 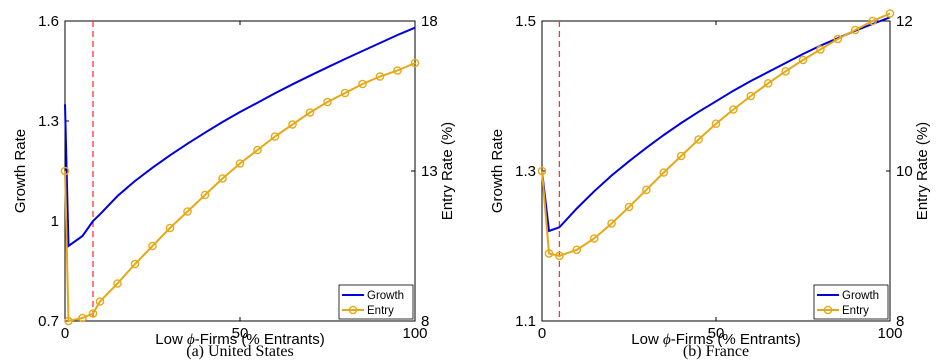 I want to click on y-right-tick-label: 18, so click(x=429, y=21).